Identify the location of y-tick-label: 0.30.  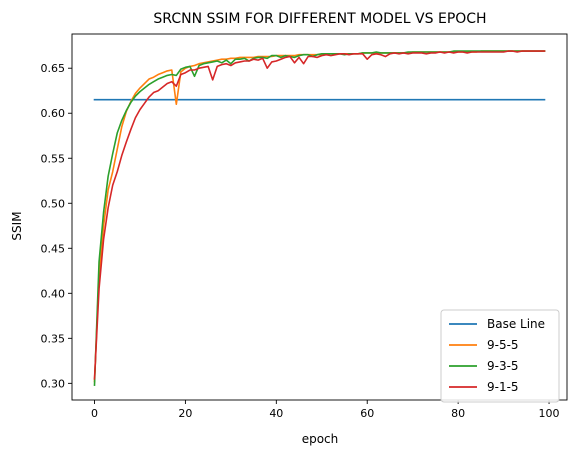
(53, 383).